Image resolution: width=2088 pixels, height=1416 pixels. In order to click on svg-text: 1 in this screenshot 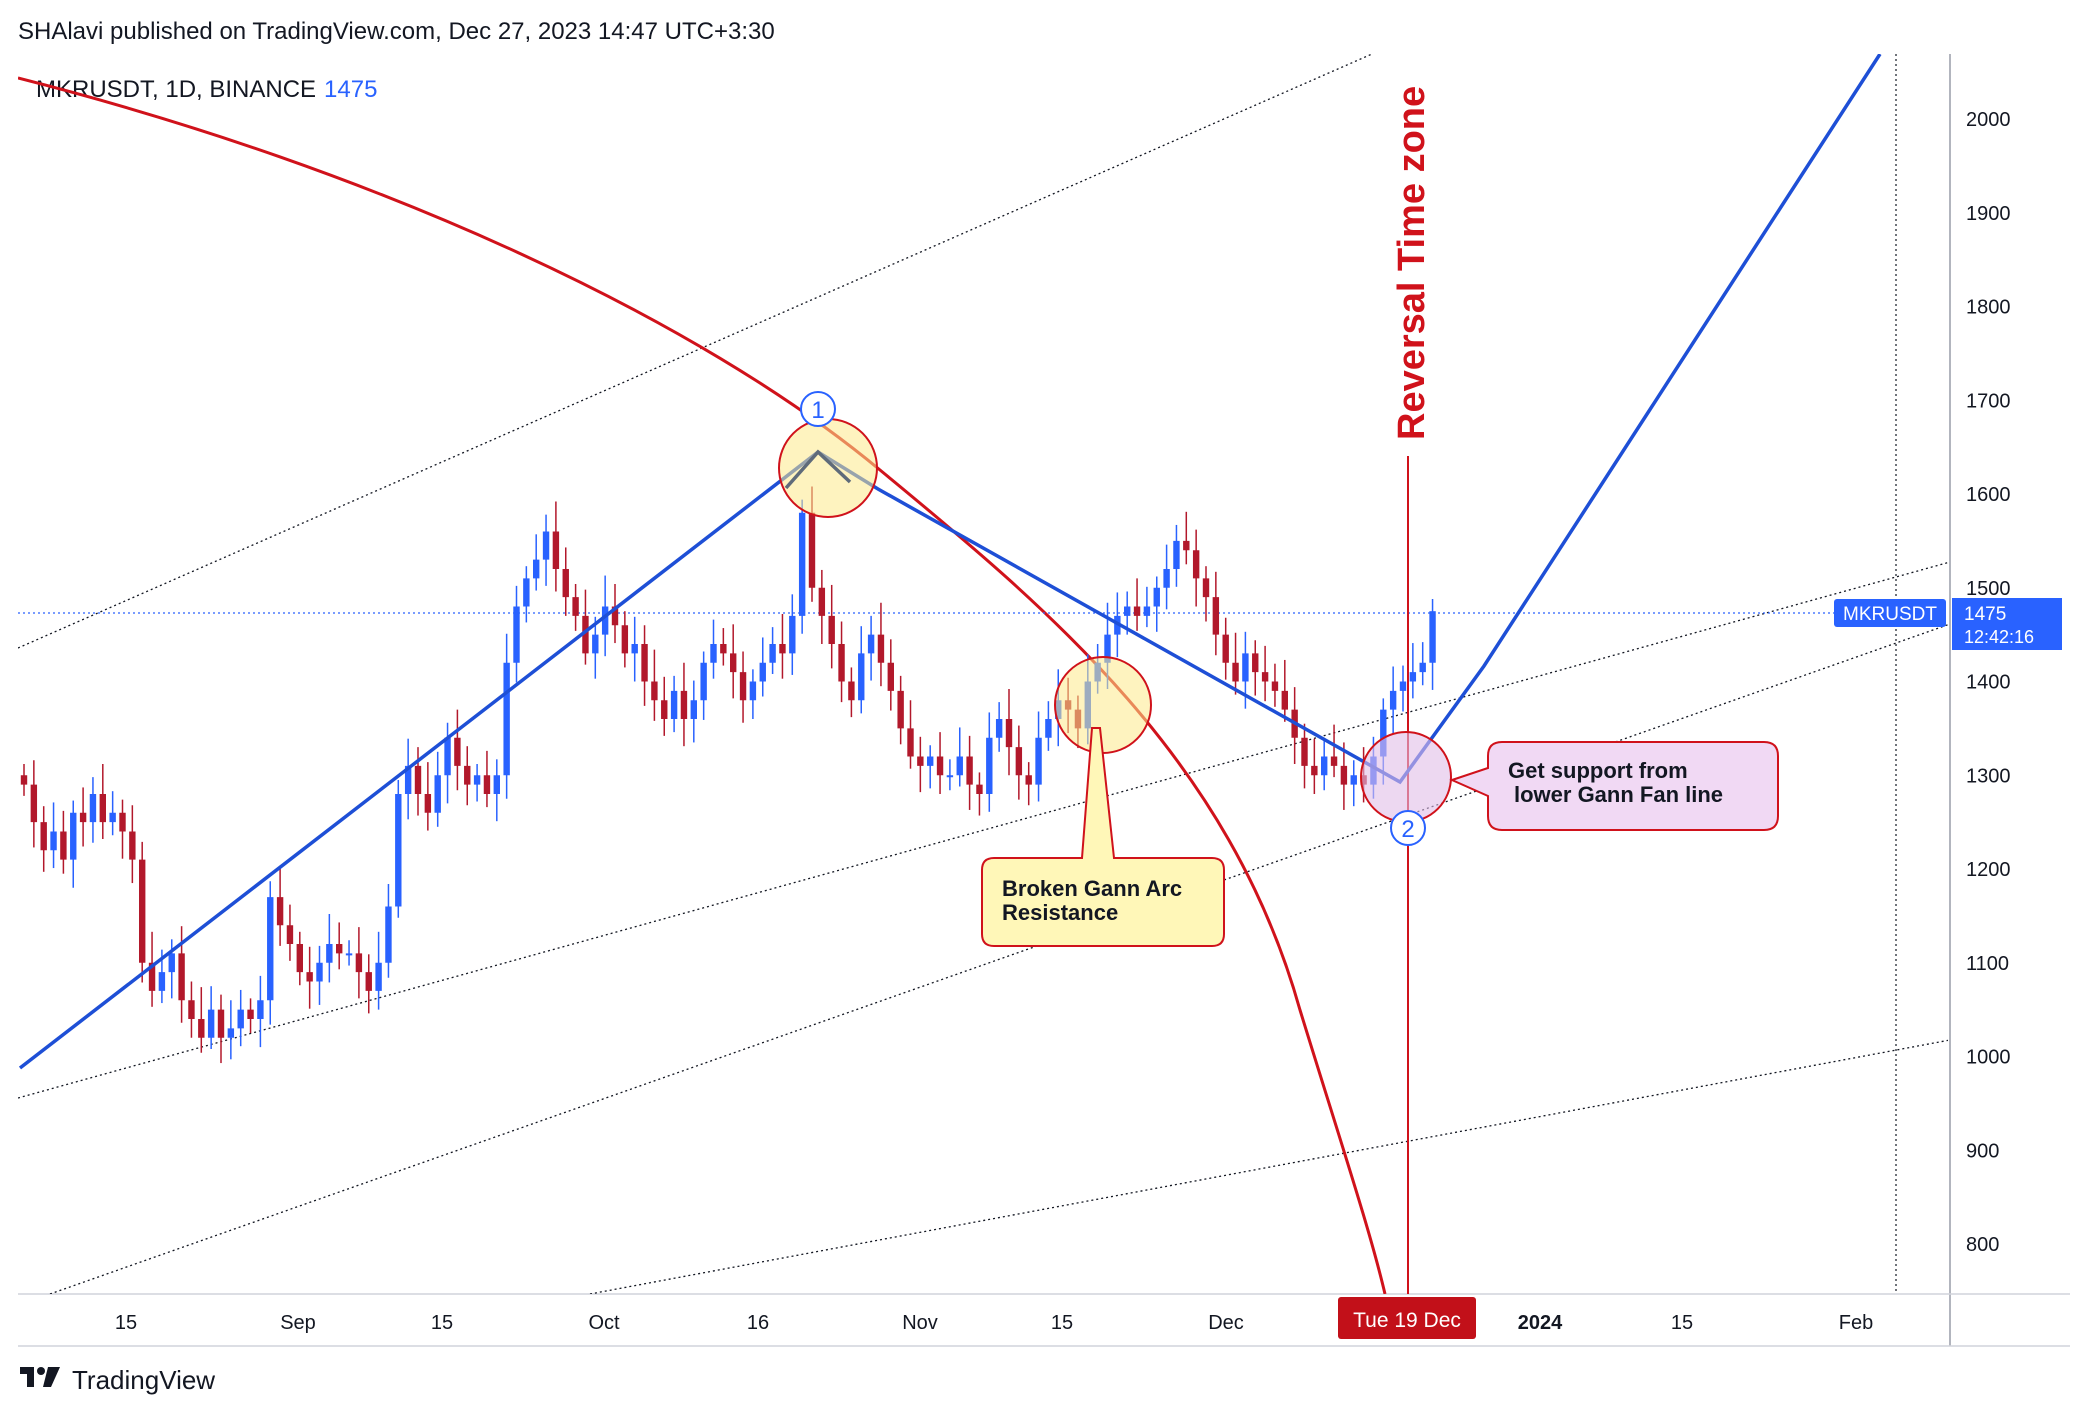, I will do `click(817, 410)`.